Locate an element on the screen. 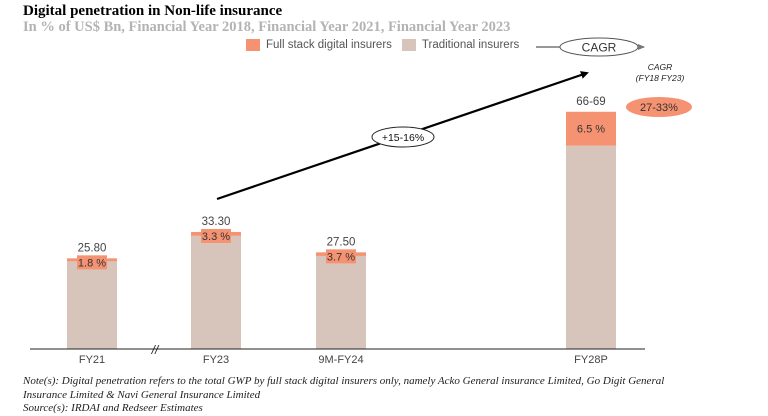 The image size is (768, 416). source-line: Source(s): IRDAI and Redseer Estimates is located at coordinates (113, 408).